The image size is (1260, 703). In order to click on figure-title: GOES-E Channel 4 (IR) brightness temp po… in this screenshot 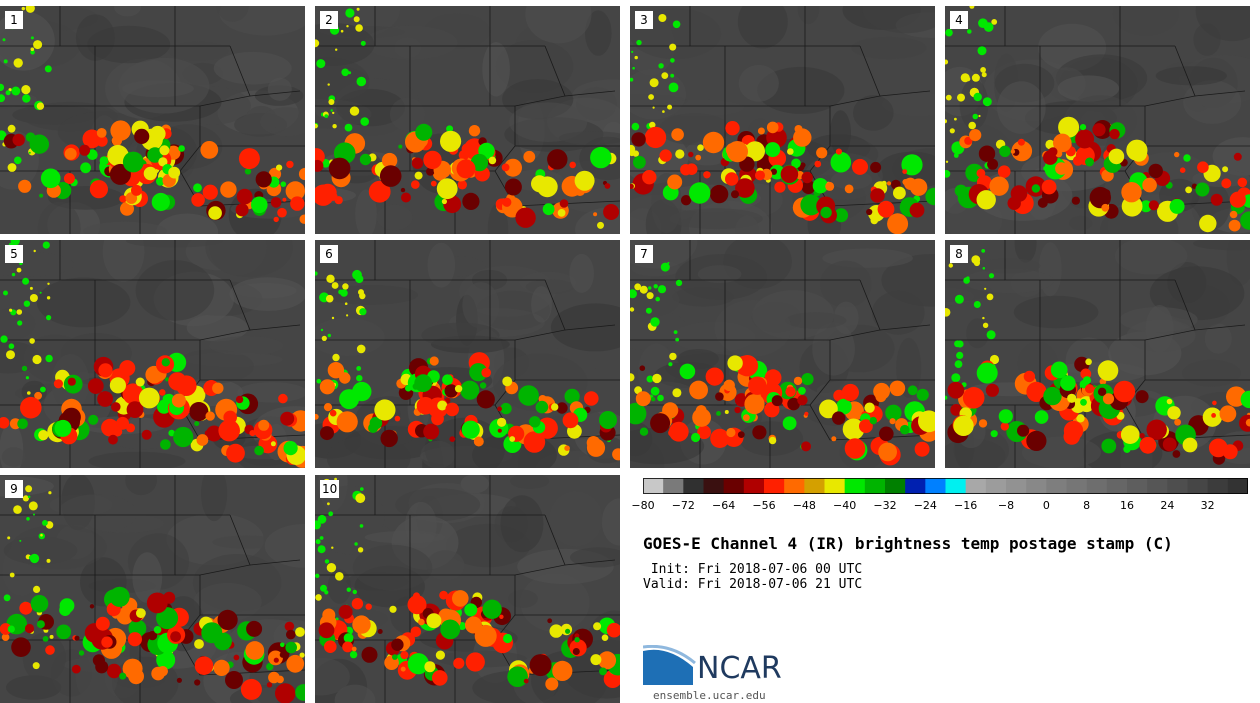, I will do `click(908, 543)`.